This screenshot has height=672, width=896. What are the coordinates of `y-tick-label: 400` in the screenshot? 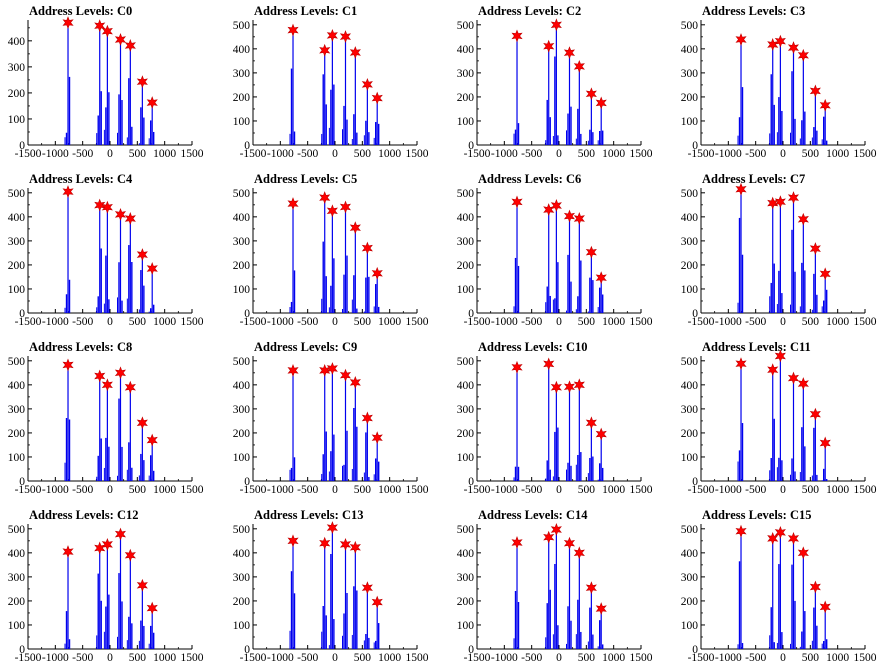 It's located at (17, 386).